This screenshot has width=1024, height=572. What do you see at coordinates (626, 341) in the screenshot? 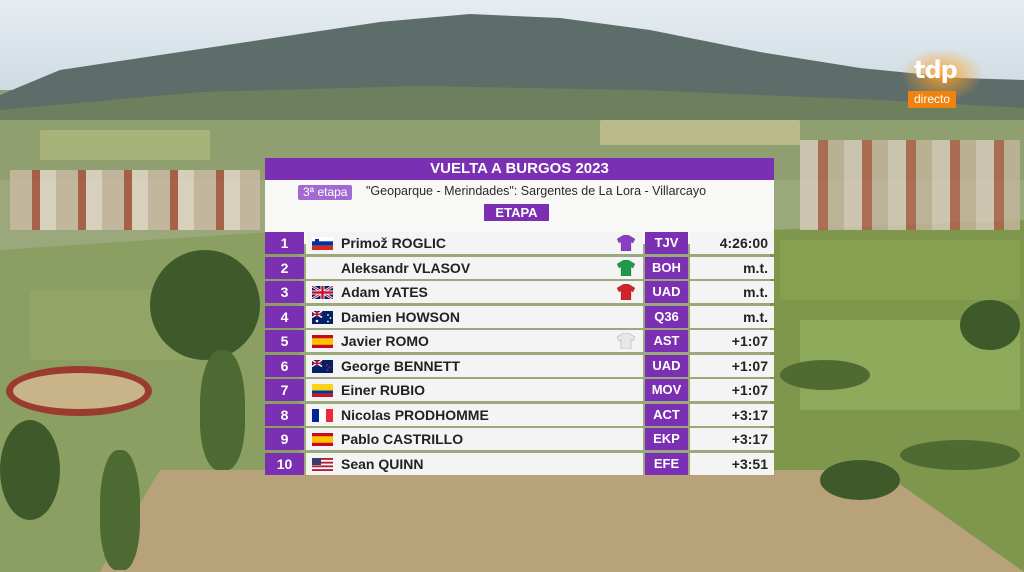
I see `white-jersey-icon` at bounding box center [626, 341].